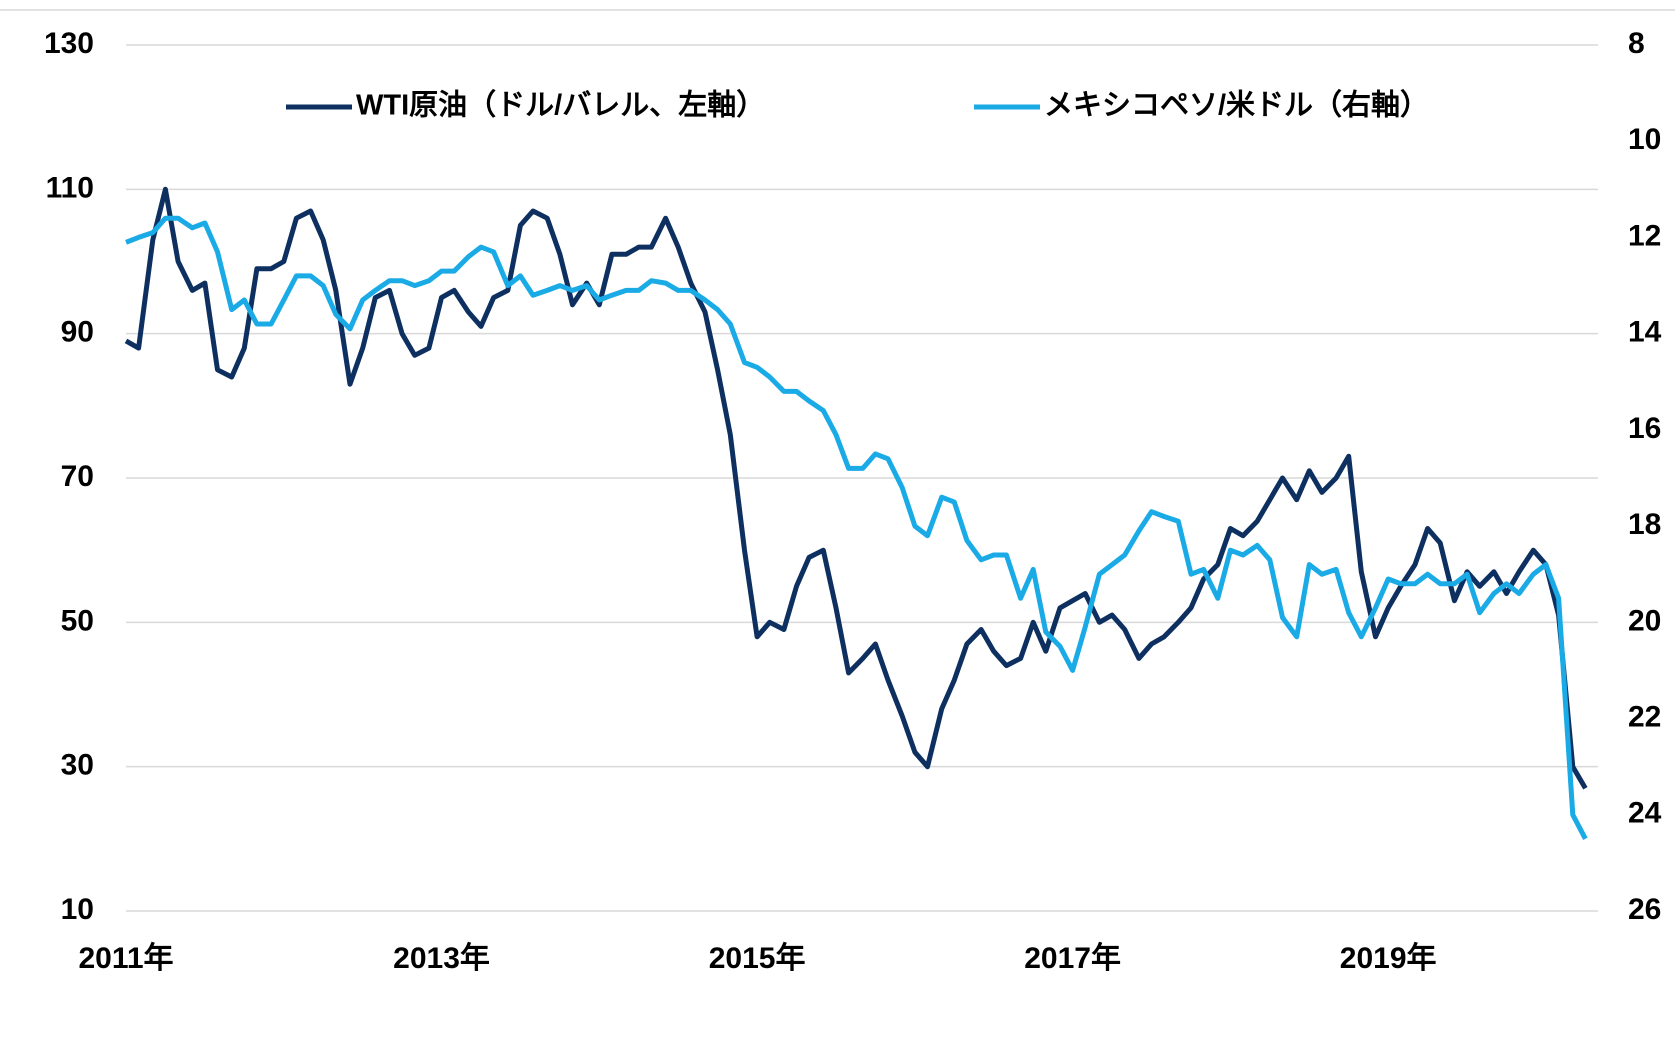 Image resolution: width=1675 pixels, height=1063 pixels. I want to click on y-tick-label: 130, so click(69, 43).